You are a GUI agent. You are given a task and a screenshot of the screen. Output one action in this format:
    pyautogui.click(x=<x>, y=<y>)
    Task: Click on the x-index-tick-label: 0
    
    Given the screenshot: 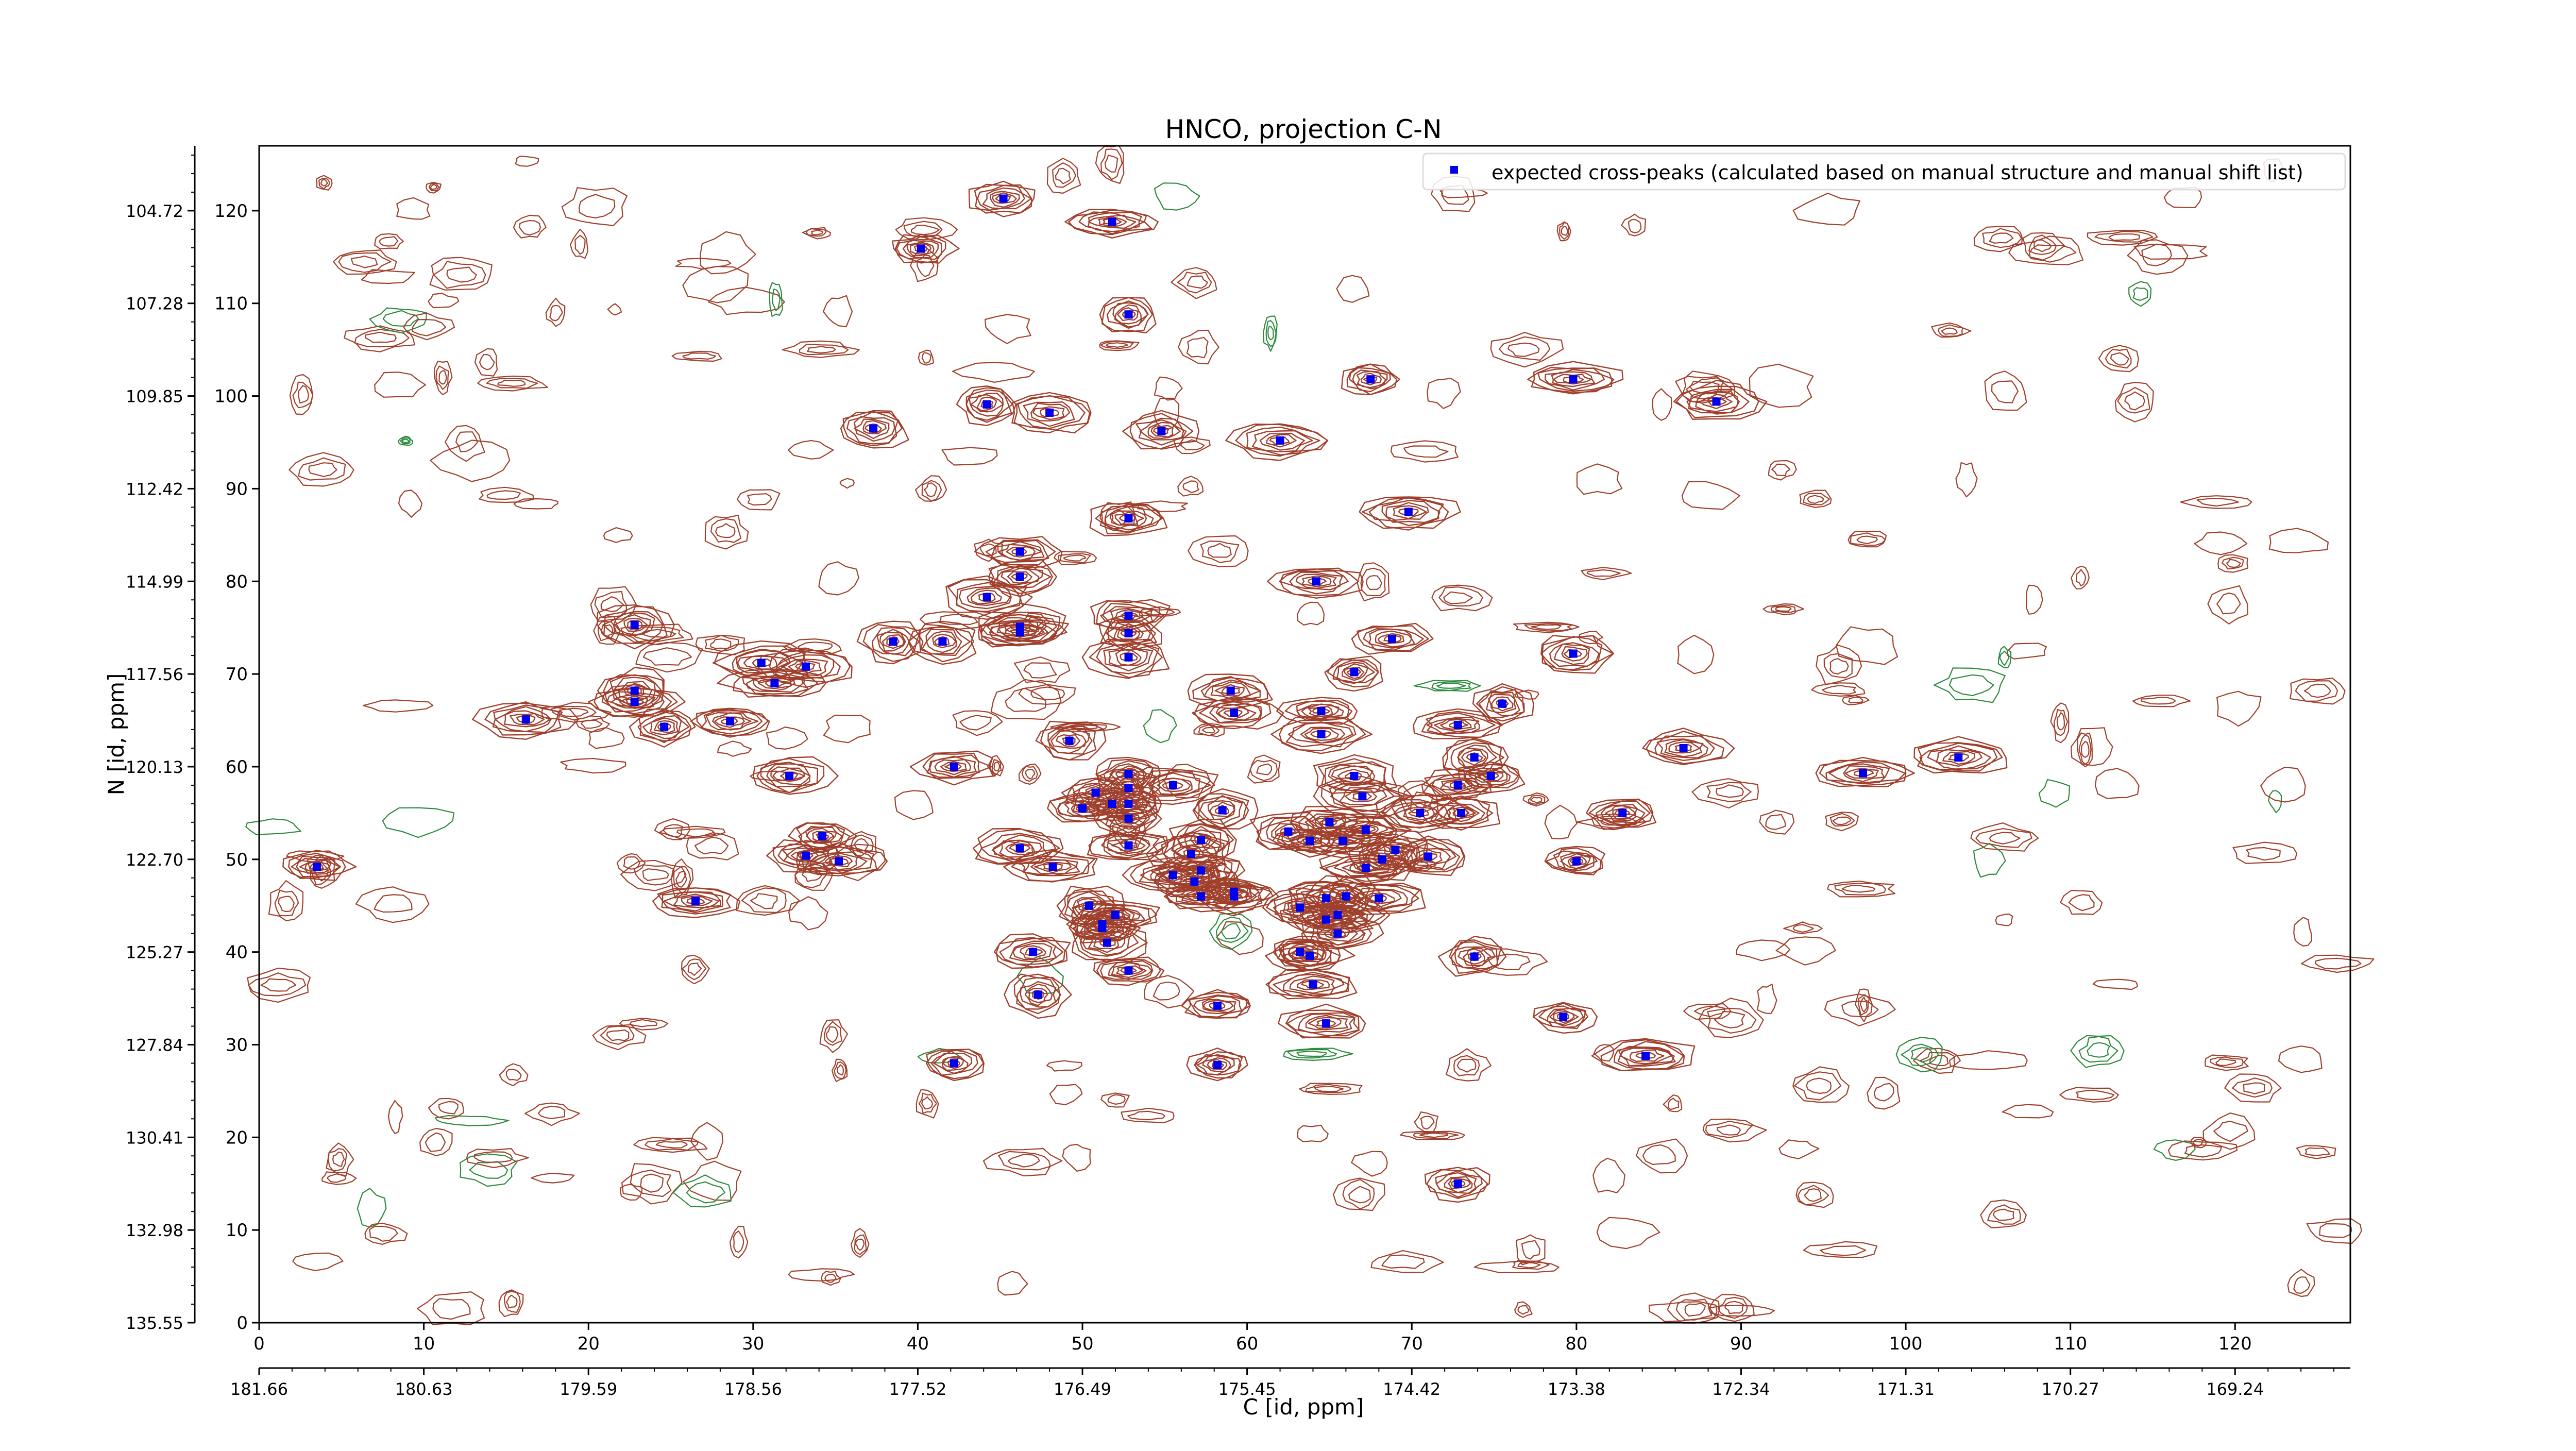 What is the action you would take?
    pyautogui.click(x=259, y=1344)
    